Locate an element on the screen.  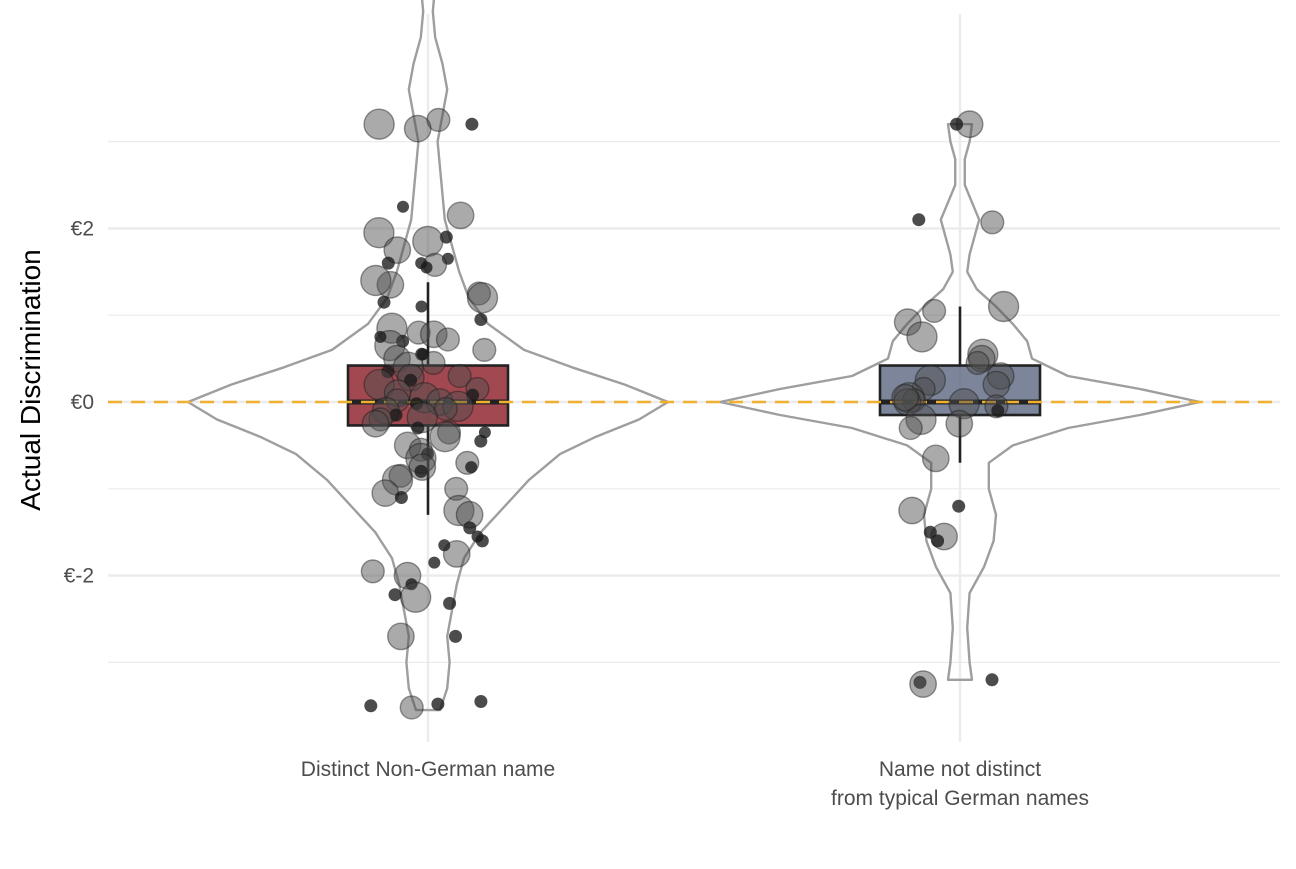
y-axis-title: Actual Discrimination is located at coordinates (30, 379).